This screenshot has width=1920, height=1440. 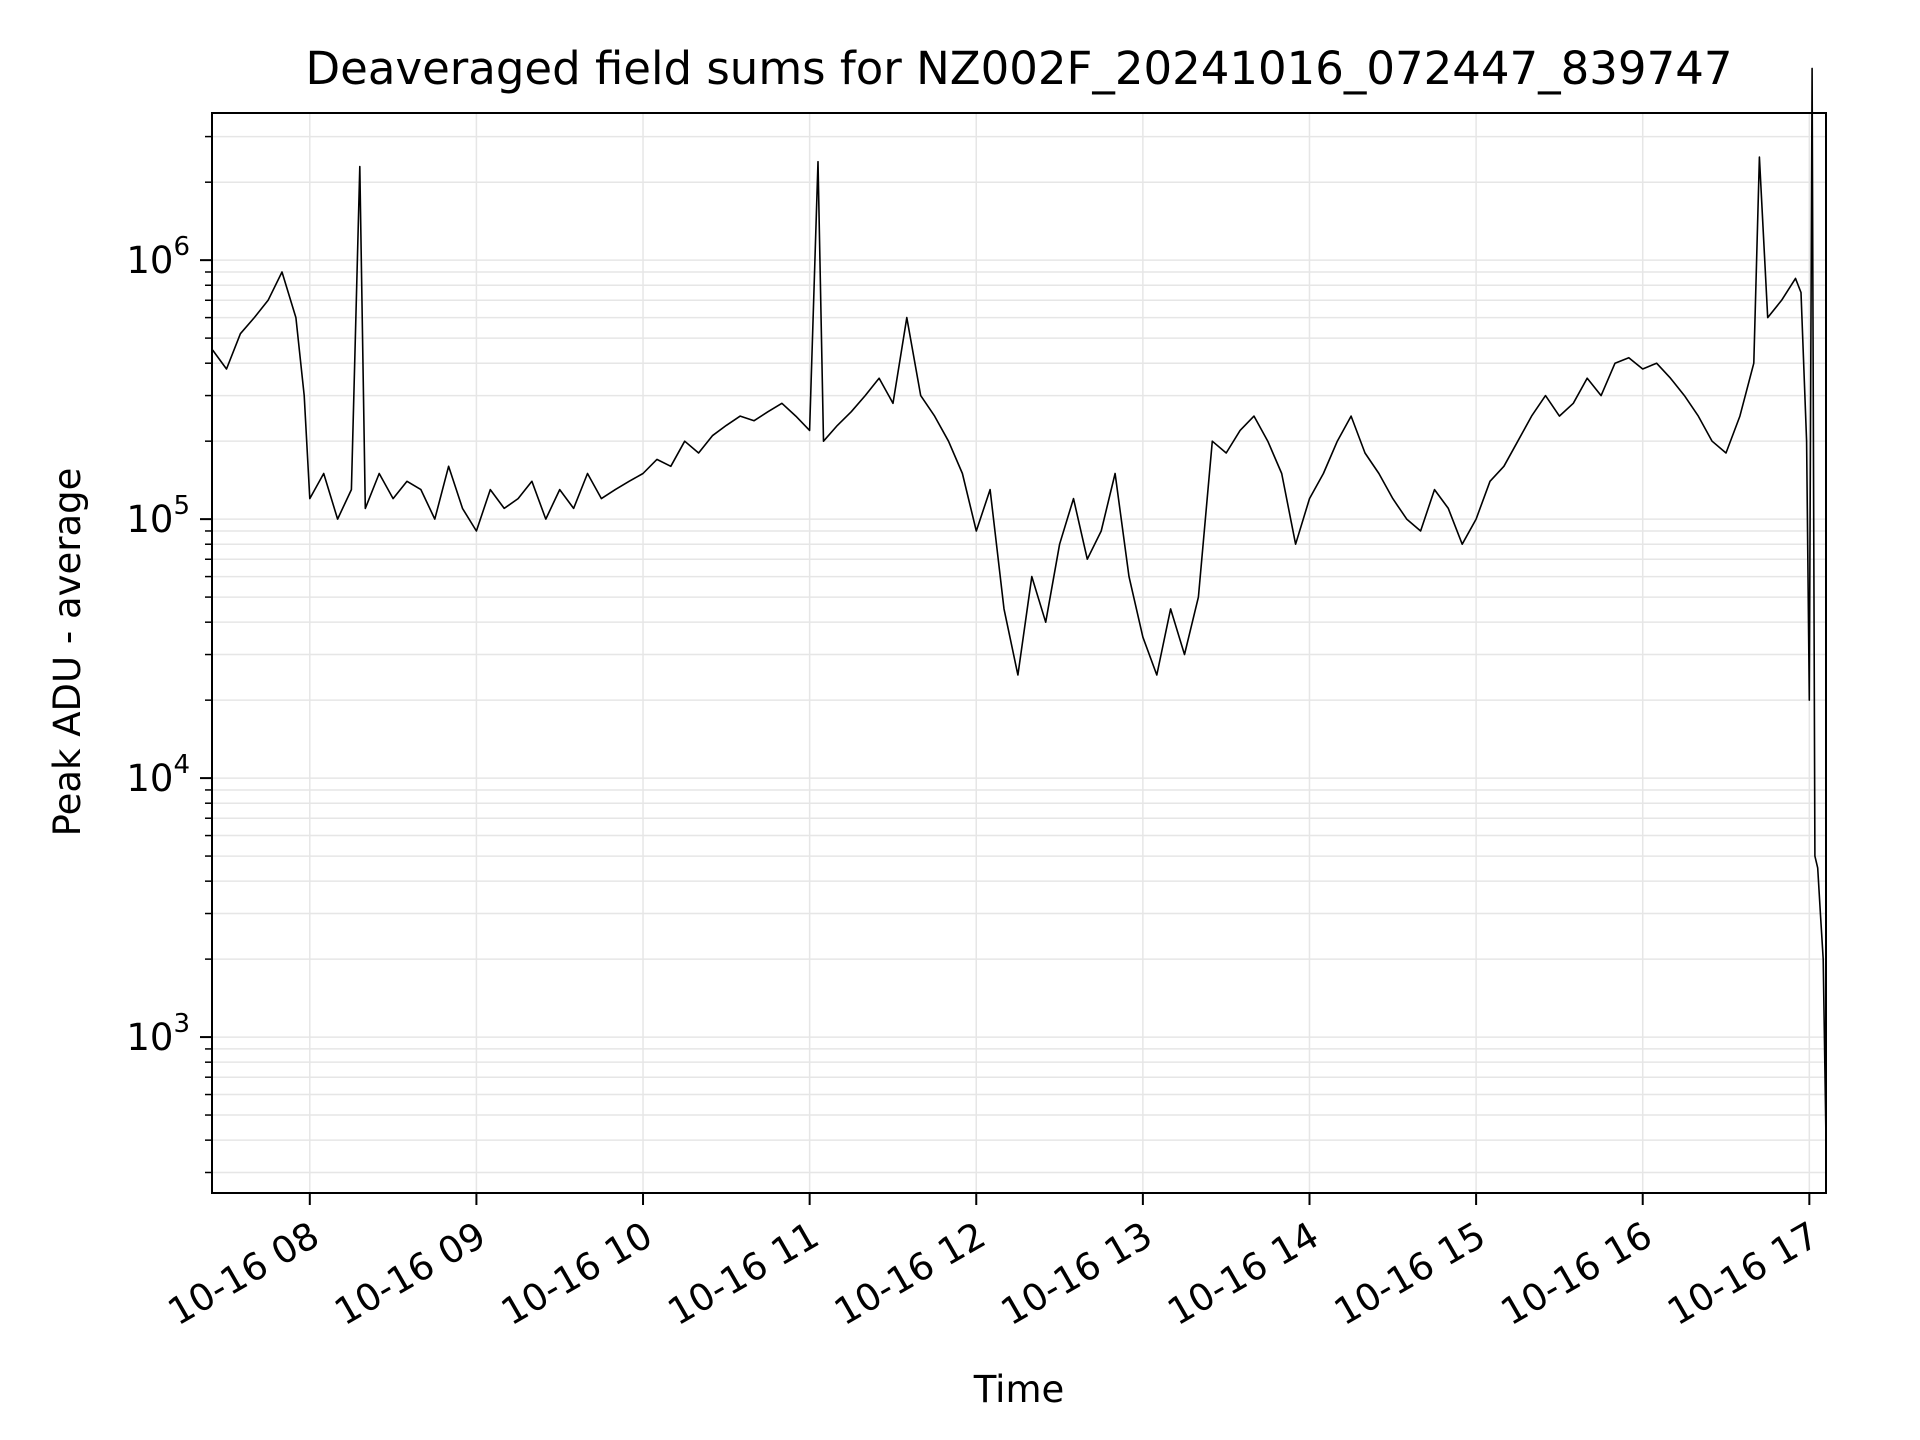 I want to click on y-tick-label: 10⁶, so click(x=158, y=257).